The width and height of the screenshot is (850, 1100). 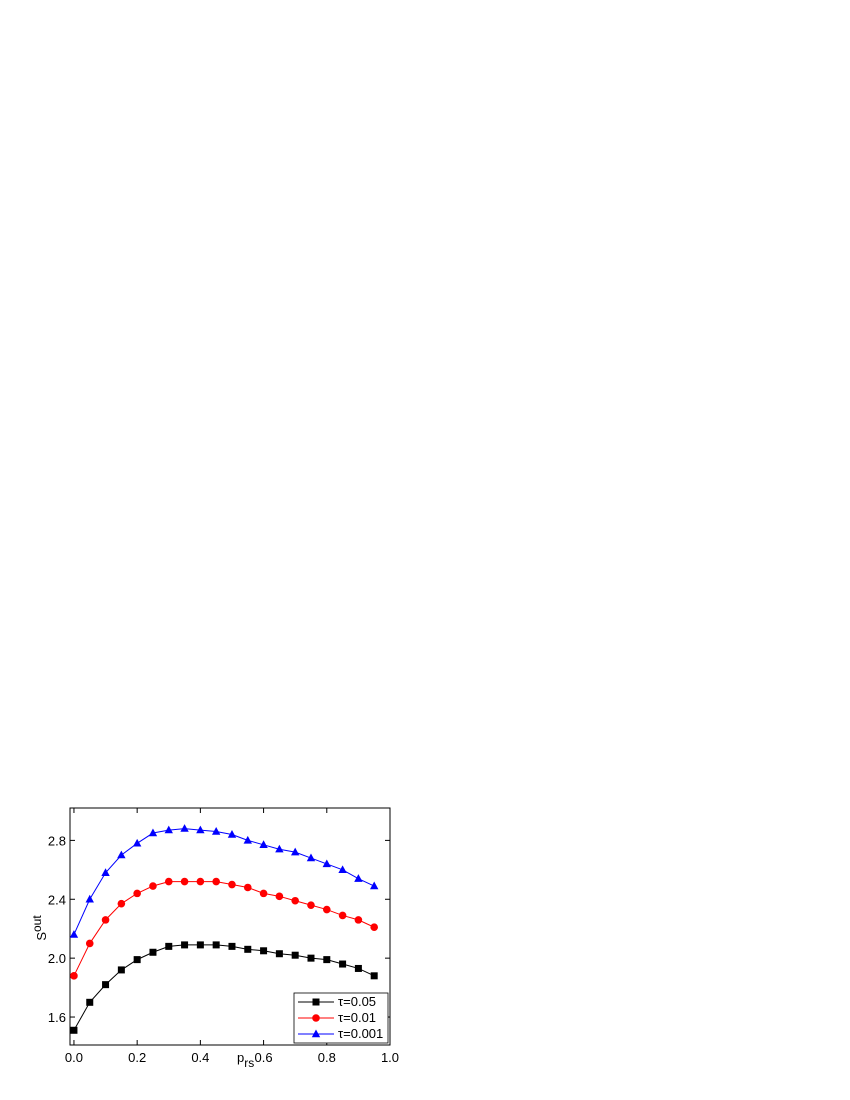 I want to click on legend-label: τ=0.01, so click(x=357, y=1017).